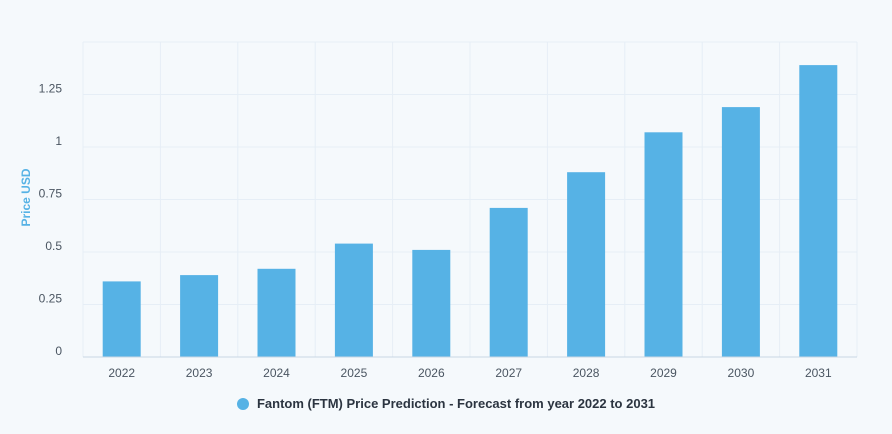 The image size is (892, 434). I want to click on x-tick-label: 2027, so click(508, 373).